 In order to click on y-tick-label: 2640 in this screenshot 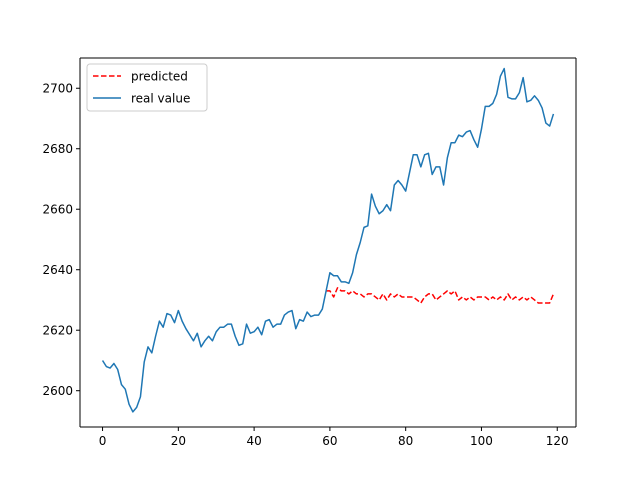, I will do `click(57, 270)`.